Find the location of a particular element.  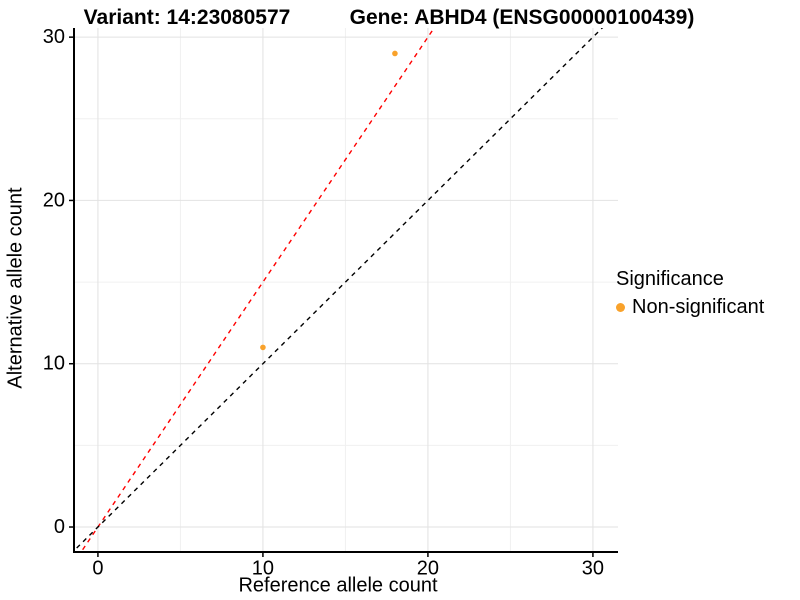

y-axis-title: Alternative allele count is located at coordinates (15, 288).